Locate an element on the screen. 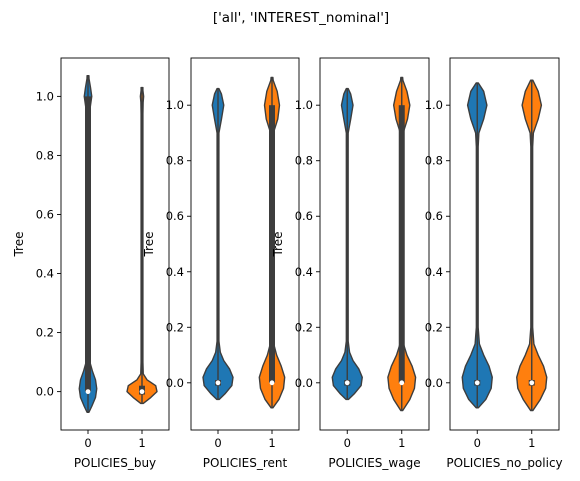  x-axis-label: POLICIES_no_policy is located at coordinates (504, 463).